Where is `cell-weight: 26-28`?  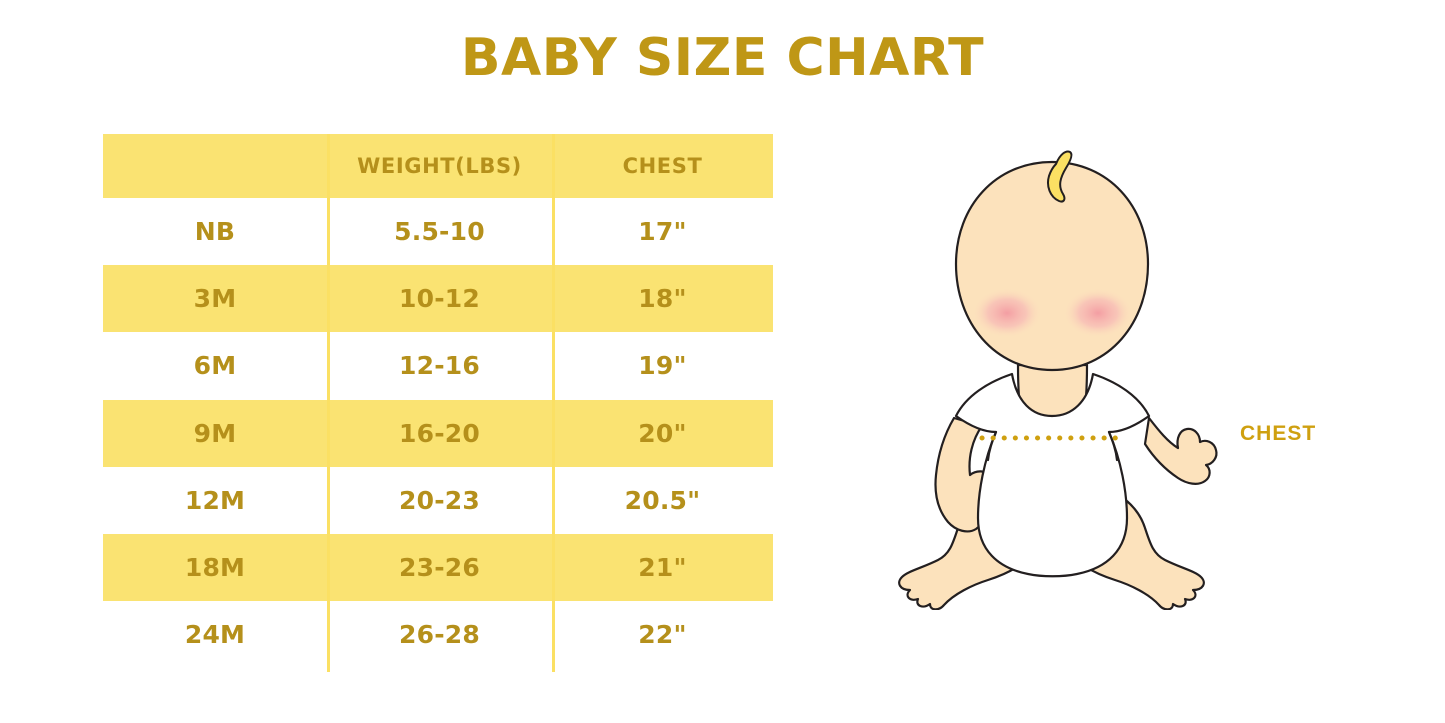 cell-weight: 26-28 is located at coordinates (439, 635).